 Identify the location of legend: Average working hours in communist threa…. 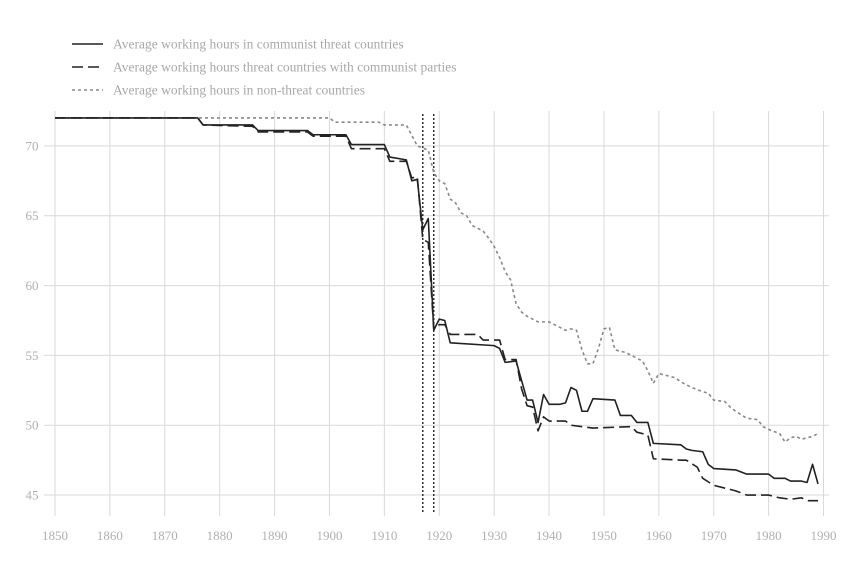
(264, 67).